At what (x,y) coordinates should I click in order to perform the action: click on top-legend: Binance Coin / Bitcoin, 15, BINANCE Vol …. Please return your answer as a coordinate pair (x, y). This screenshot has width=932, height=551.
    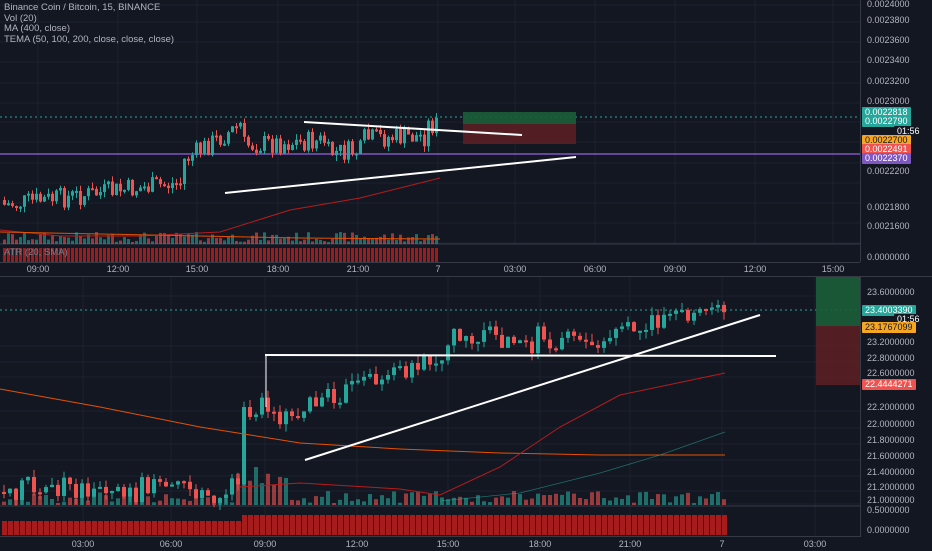
    Looking at the image, I should click on (89, 23).